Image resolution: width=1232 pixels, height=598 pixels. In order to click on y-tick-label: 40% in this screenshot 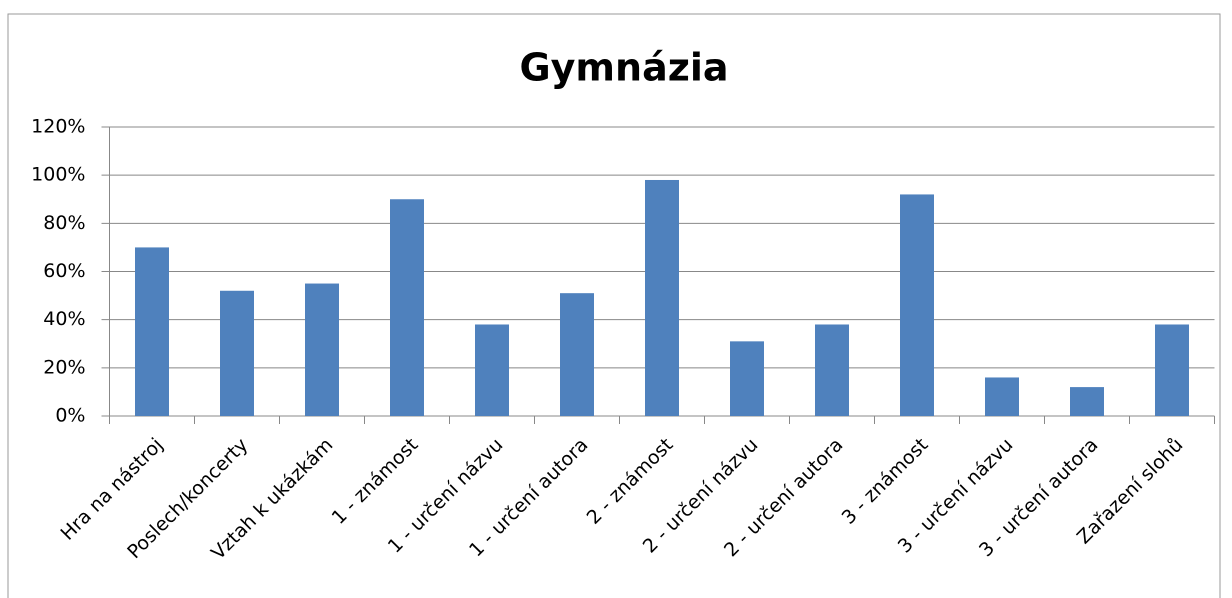, I will do `click(64, 319)`.